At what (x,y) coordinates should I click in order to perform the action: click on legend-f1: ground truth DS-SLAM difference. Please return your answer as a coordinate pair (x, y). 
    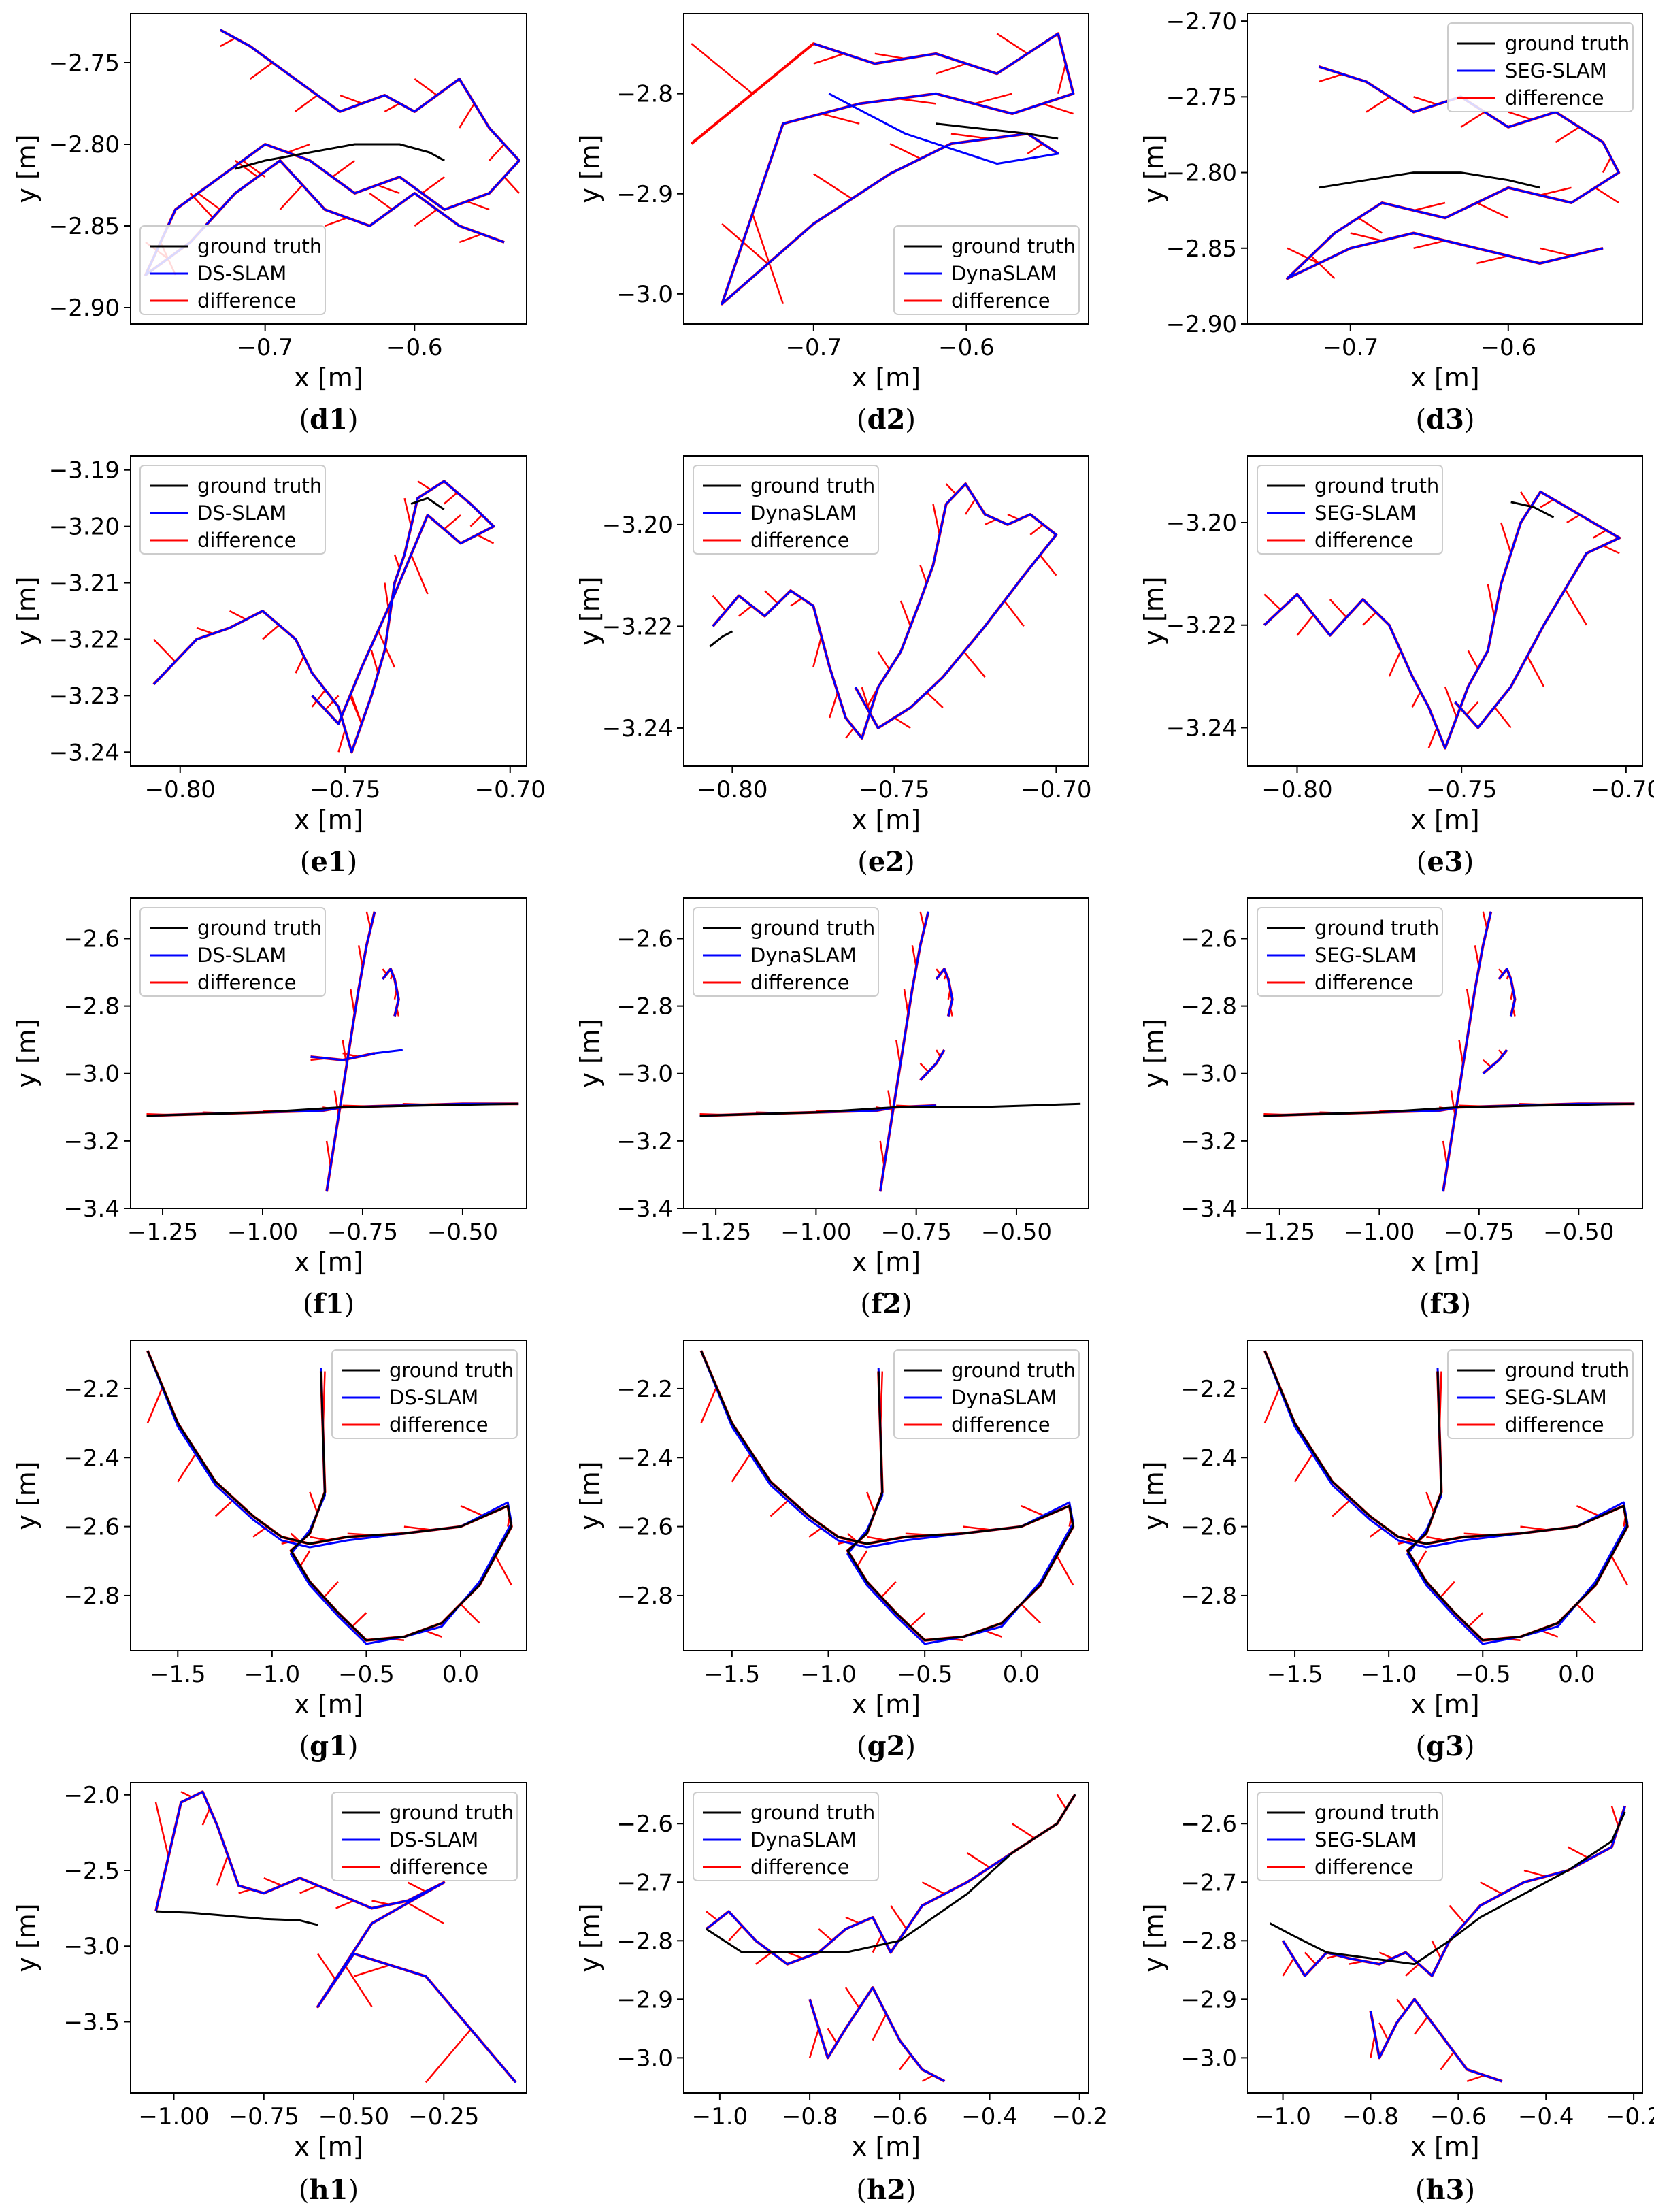
    Looking at the image, I should click on (232, 952).